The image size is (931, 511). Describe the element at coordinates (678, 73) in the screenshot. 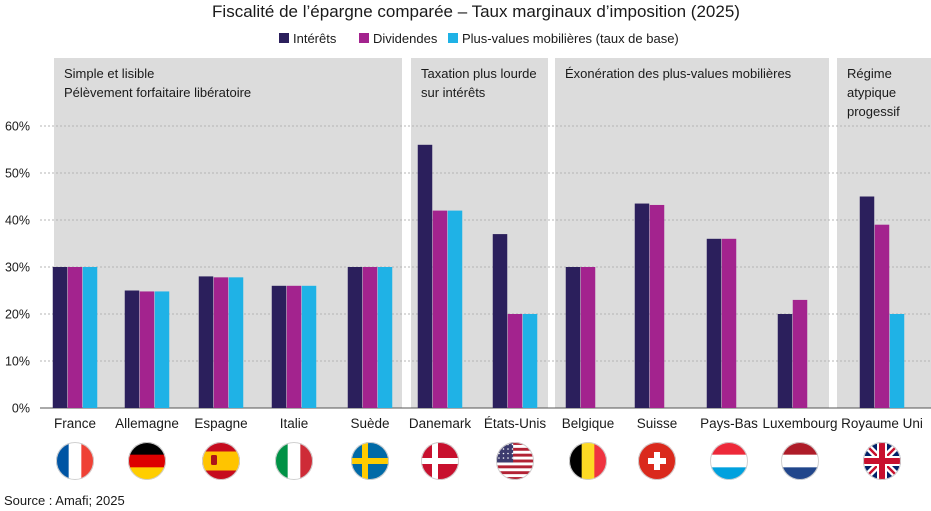

I see `group-label: Éxonération des plus-values mobilières` at that location.